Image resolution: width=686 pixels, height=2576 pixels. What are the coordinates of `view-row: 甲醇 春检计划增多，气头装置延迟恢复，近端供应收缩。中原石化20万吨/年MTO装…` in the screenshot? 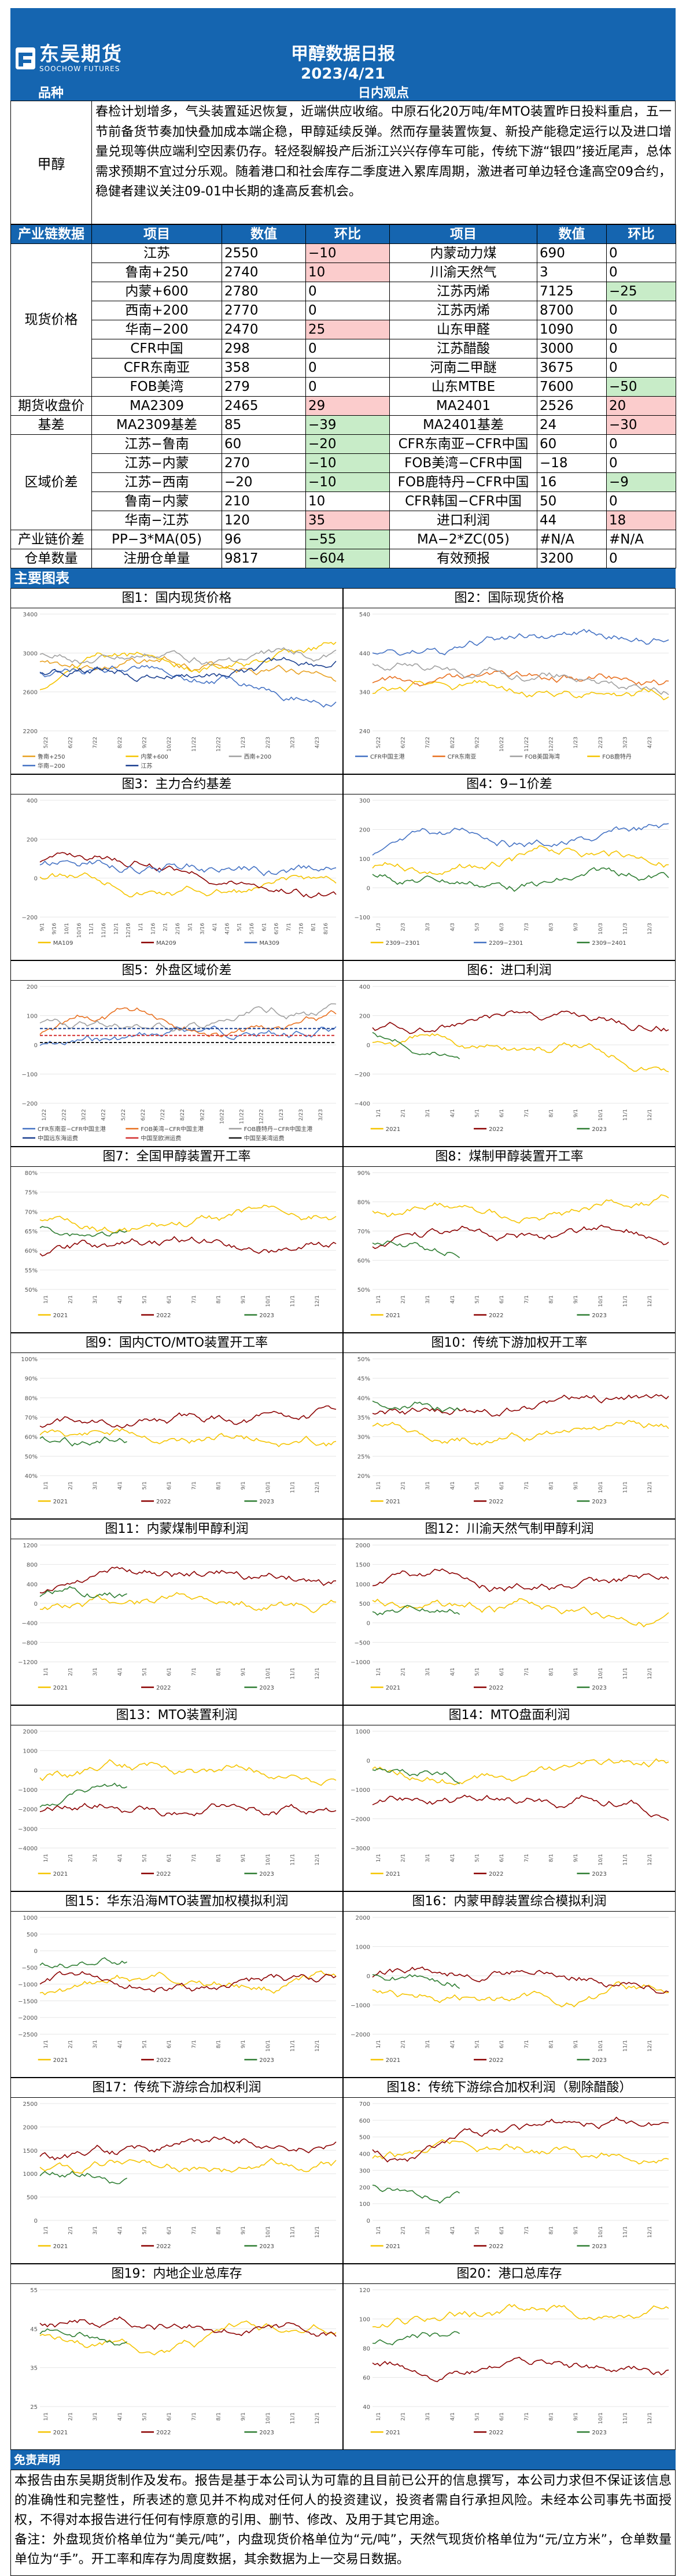 It's located at (343, 162).